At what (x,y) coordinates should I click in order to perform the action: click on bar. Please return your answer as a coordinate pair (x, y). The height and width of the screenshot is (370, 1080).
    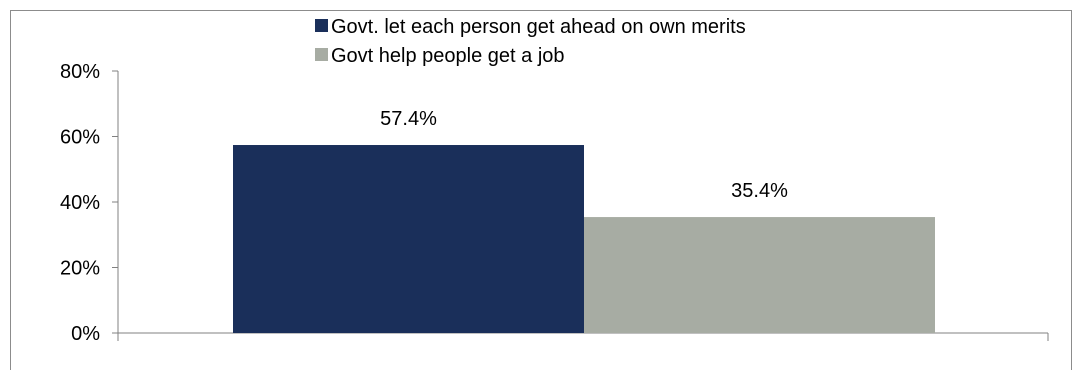
    Looking at the image, I should click on (759, 275).